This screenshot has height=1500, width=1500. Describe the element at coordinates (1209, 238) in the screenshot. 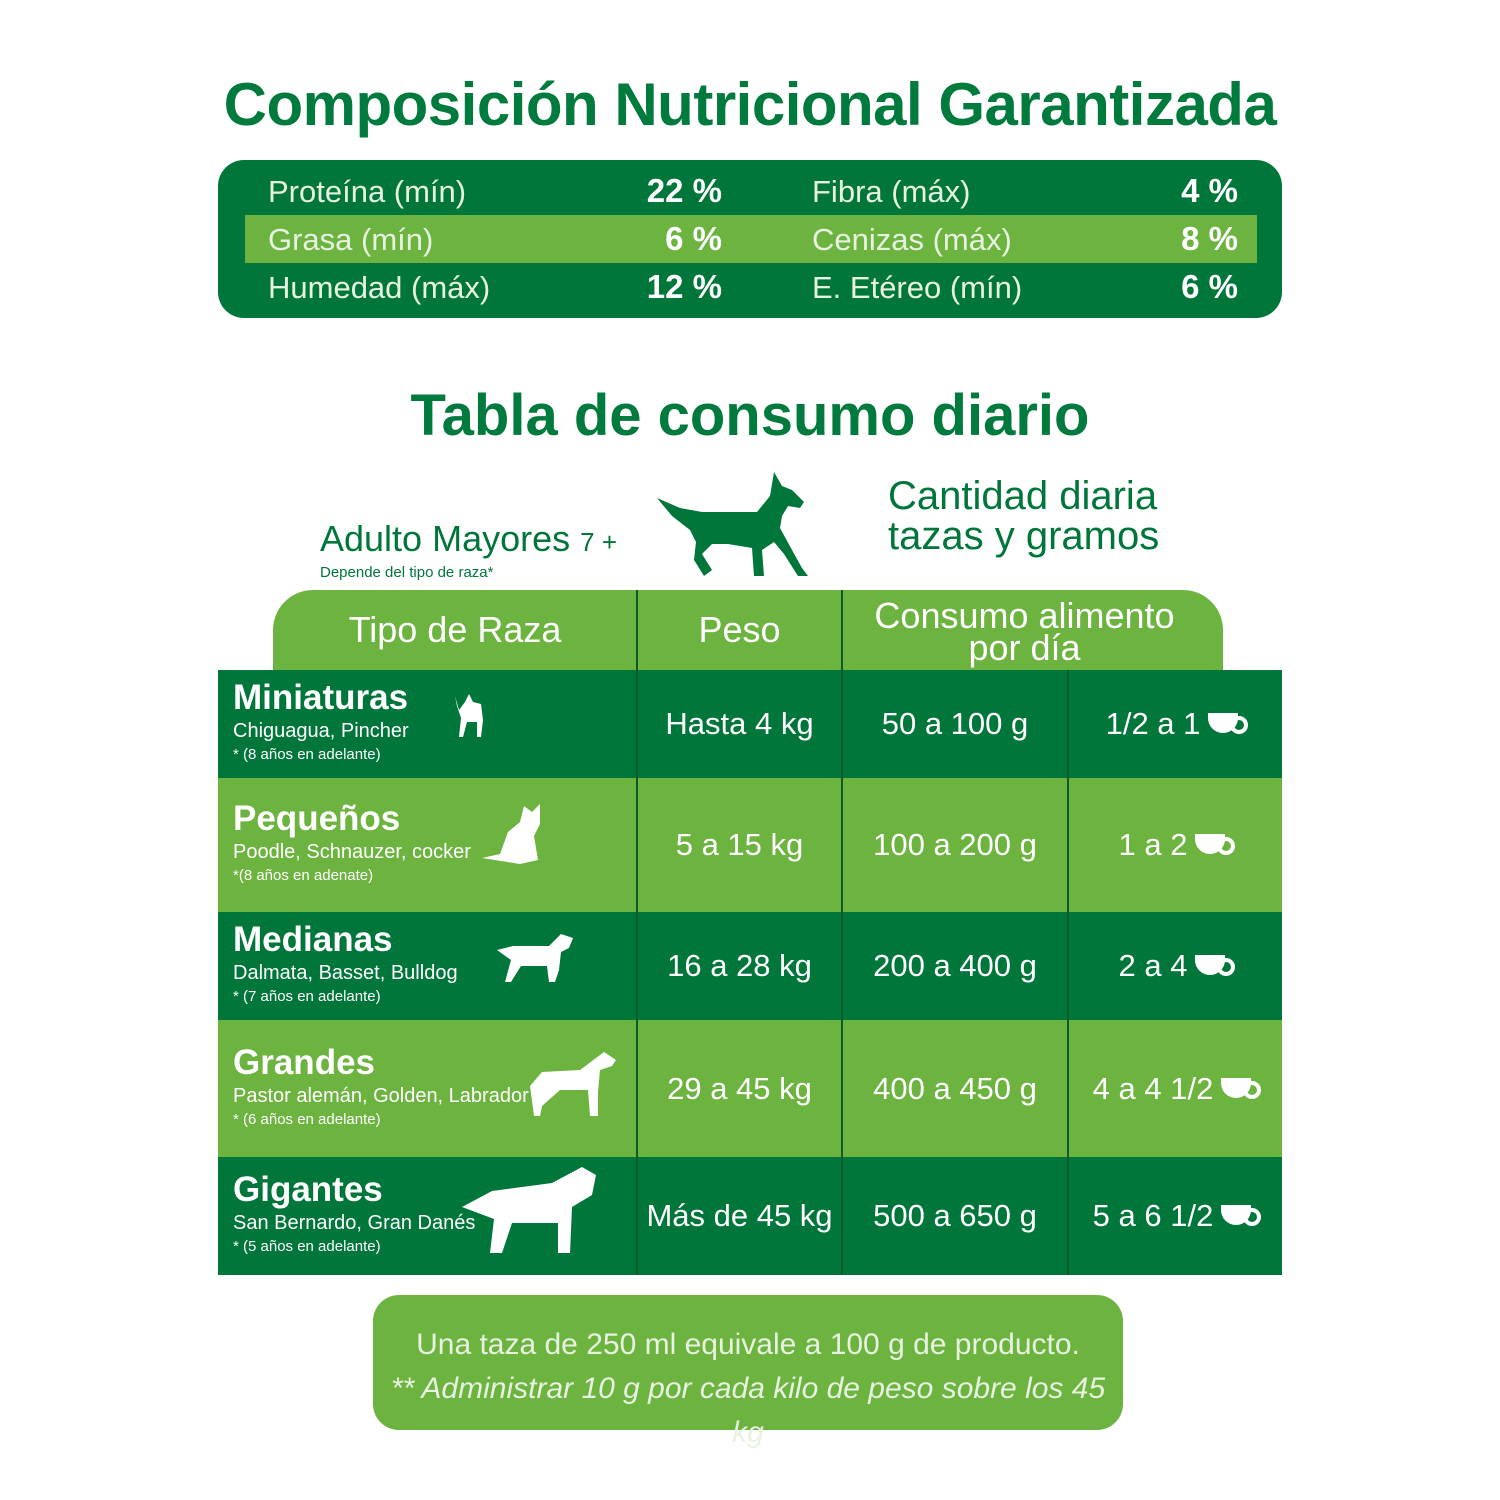

I see `nutrition-value: 8 %` at that location.